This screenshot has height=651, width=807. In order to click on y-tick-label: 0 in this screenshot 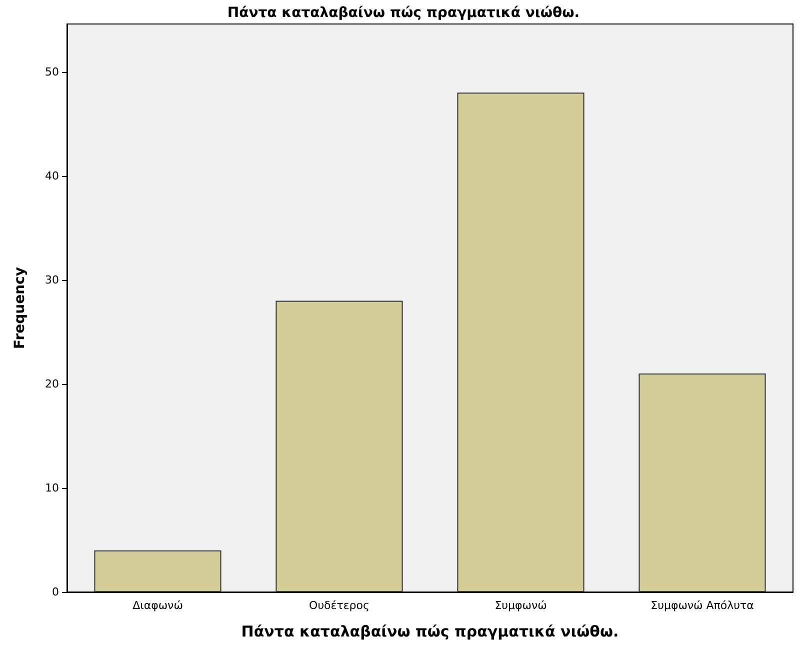, I will do `click(55, 592)`.